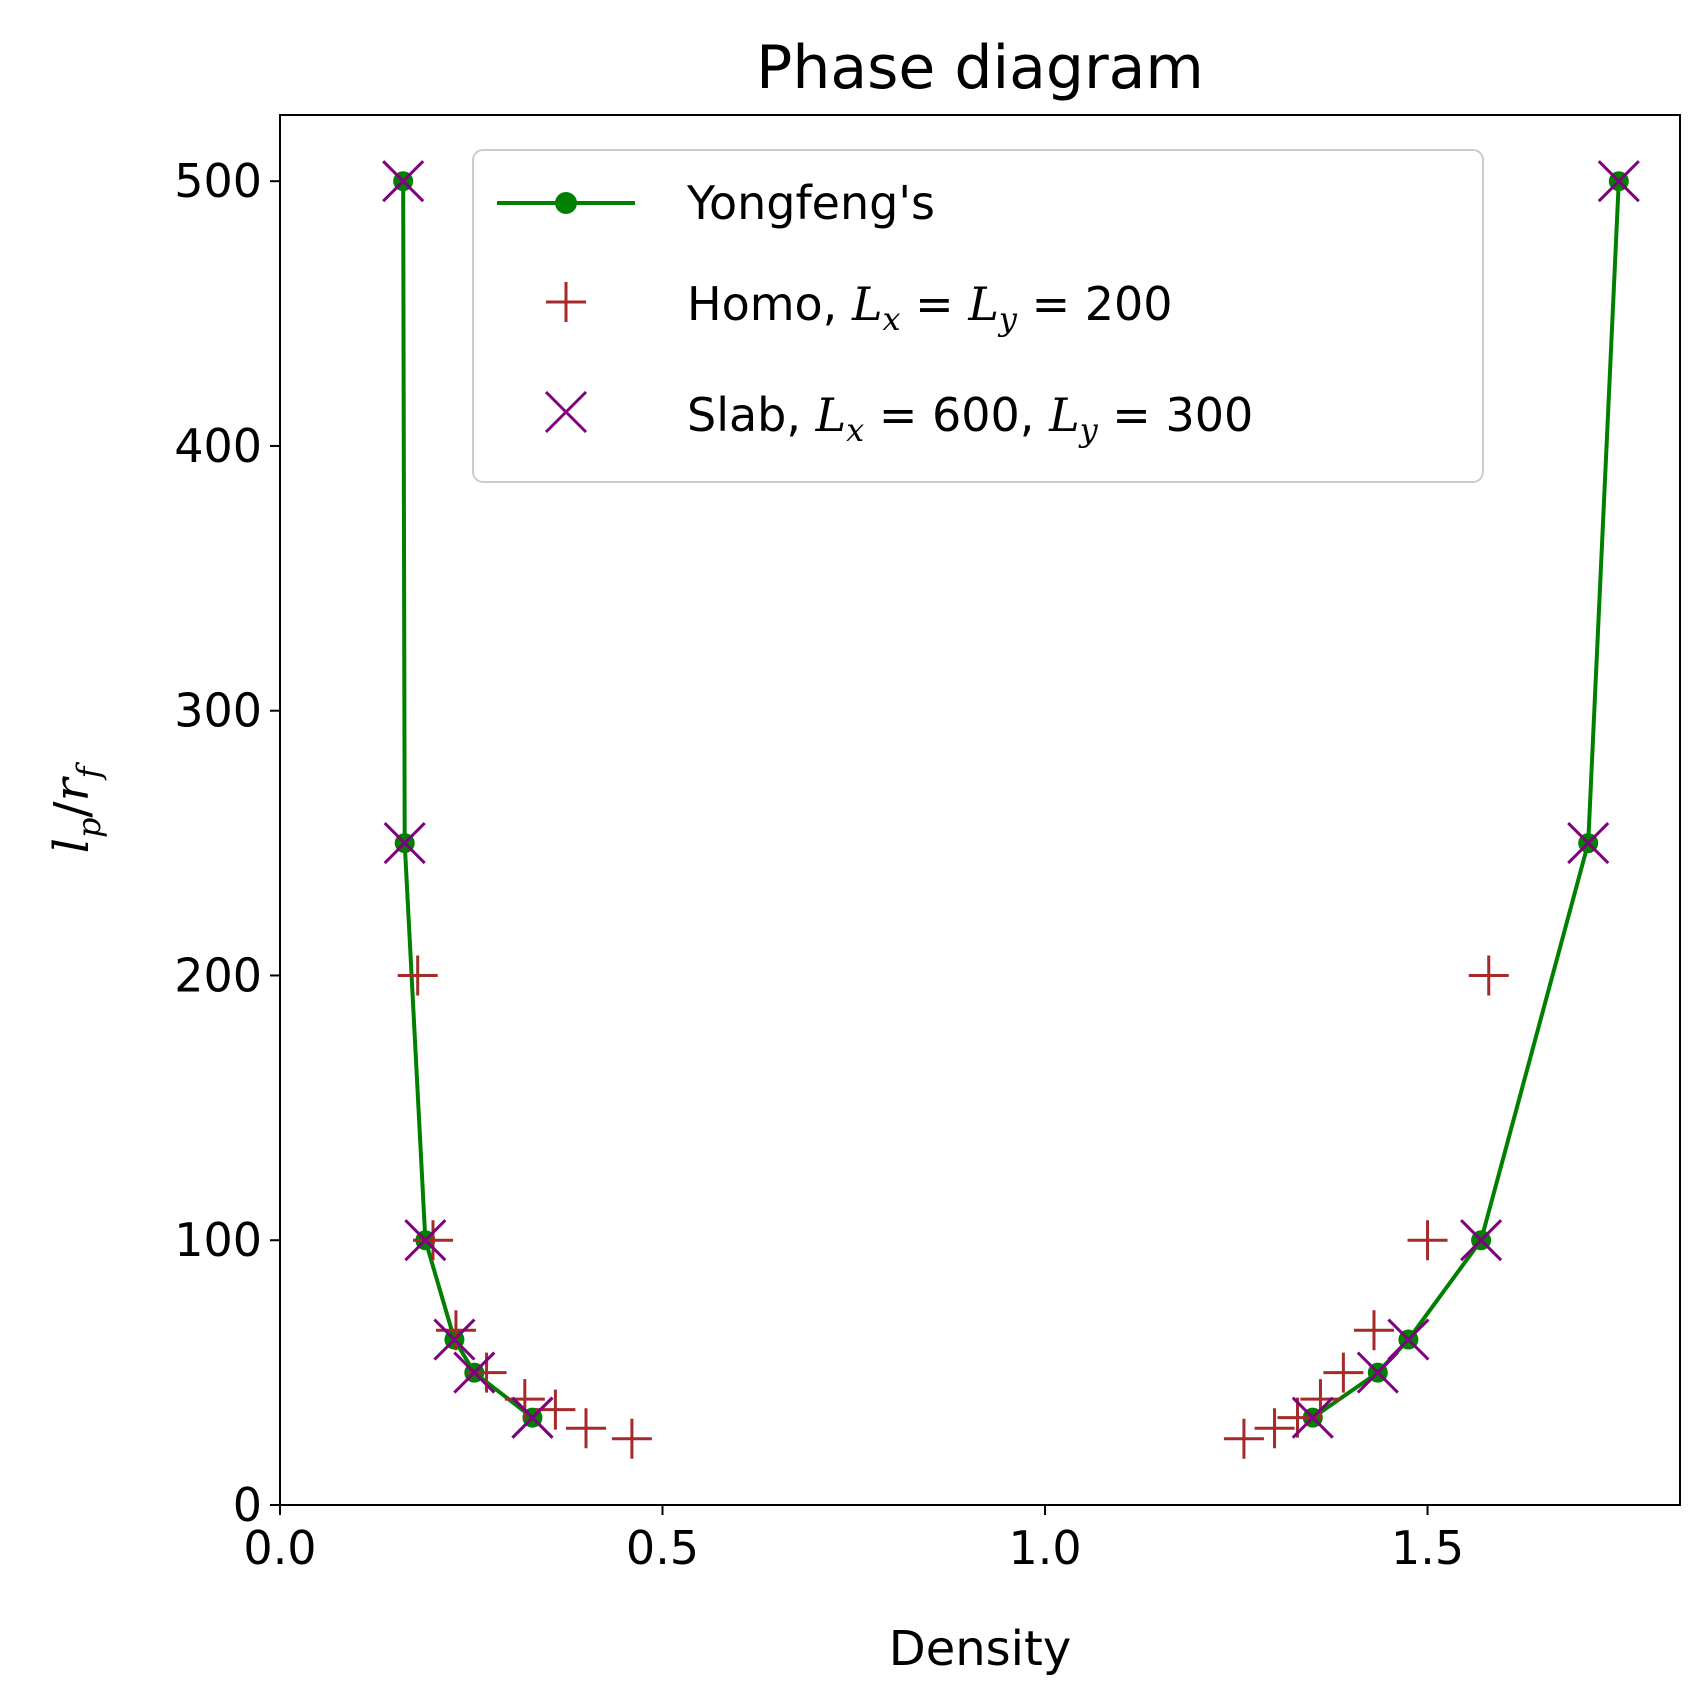 The height and width of the screenshot is (1705, 1702). I want to click on legend-label-homo: Homo, Lx = Ly = 200, so click(930, 307).